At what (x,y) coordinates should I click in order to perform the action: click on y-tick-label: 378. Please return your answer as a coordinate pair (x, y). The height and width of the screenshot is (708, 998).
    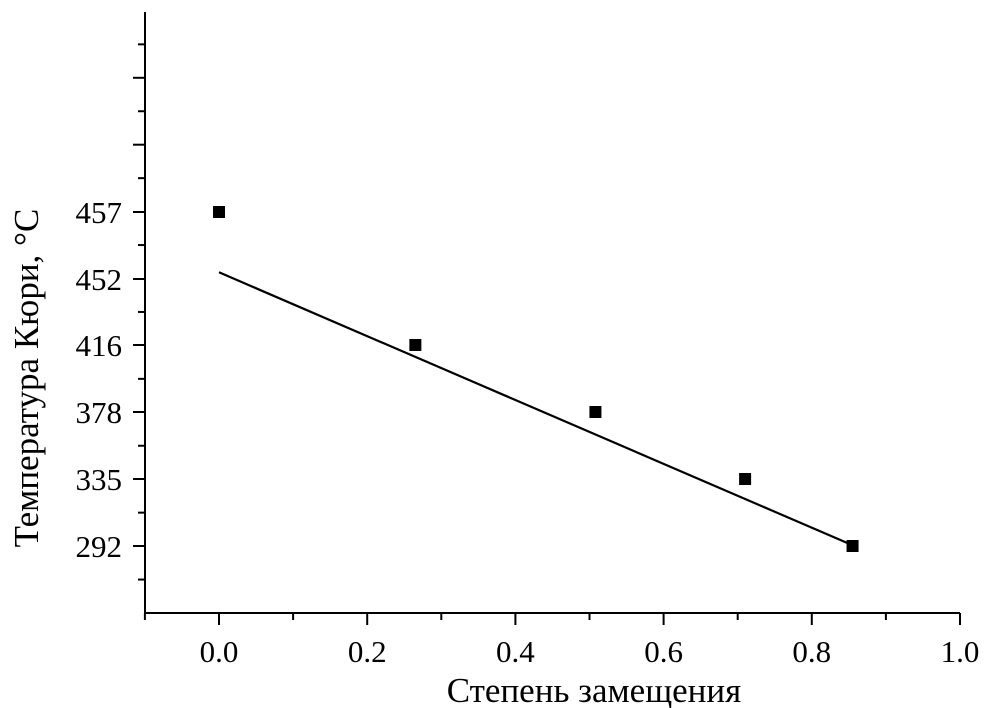
    Looking at the image, I should click on (99, 412).